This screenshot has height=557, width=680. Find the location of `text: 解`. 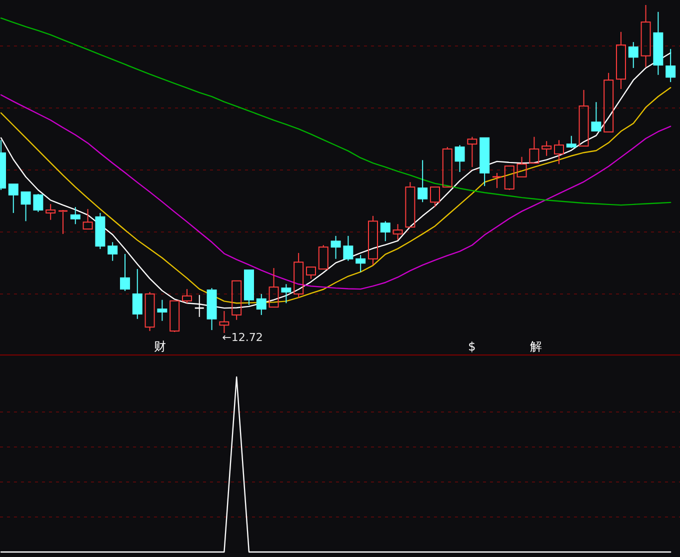

text: 解 is located at coordinates (536, 346).